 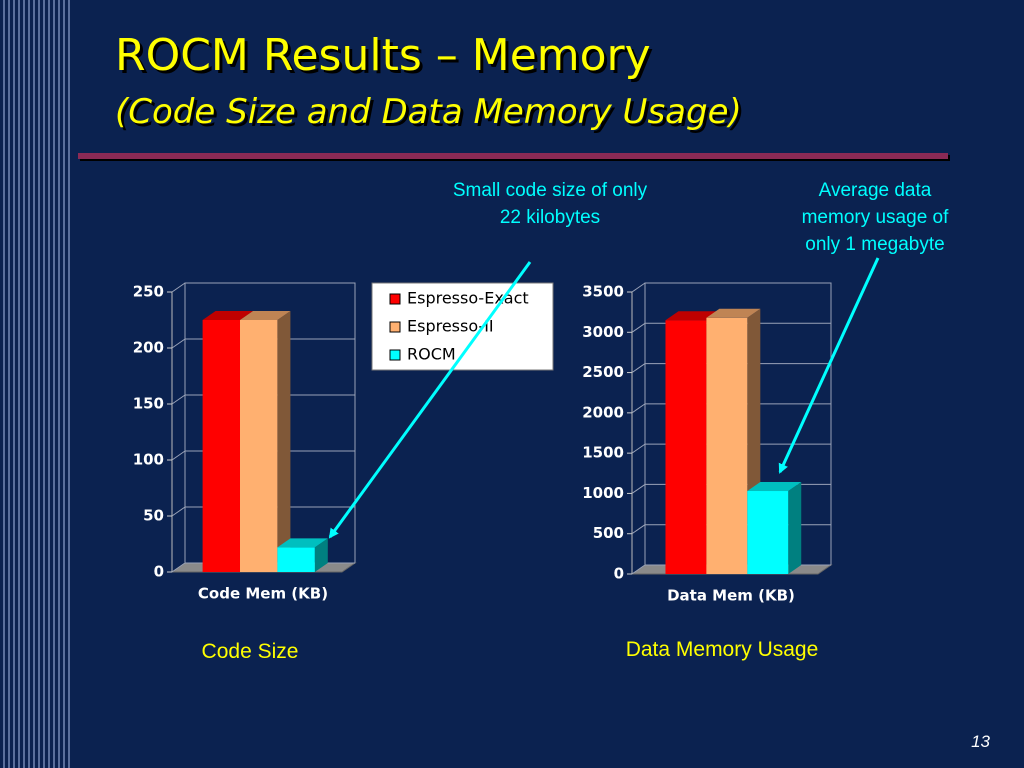 I want to click on y-tick-label: 2500, so click(x=603, y=372).